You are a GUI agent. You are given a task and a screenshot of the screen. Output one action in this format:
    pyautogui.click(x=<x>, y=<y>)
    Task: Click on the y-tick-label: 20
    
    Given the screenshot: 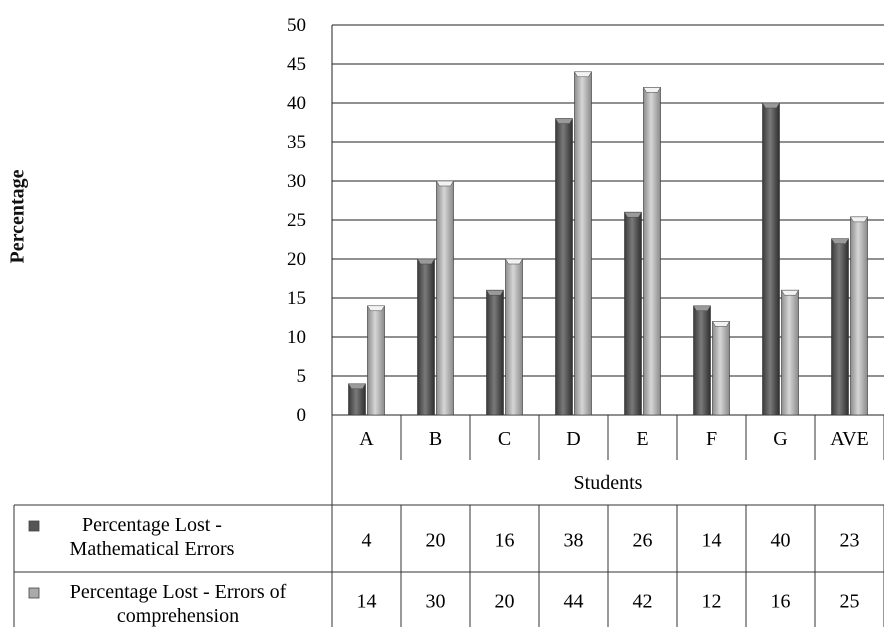 What is the action you would take?
    pyautogui.click(x=296, y=259)
    